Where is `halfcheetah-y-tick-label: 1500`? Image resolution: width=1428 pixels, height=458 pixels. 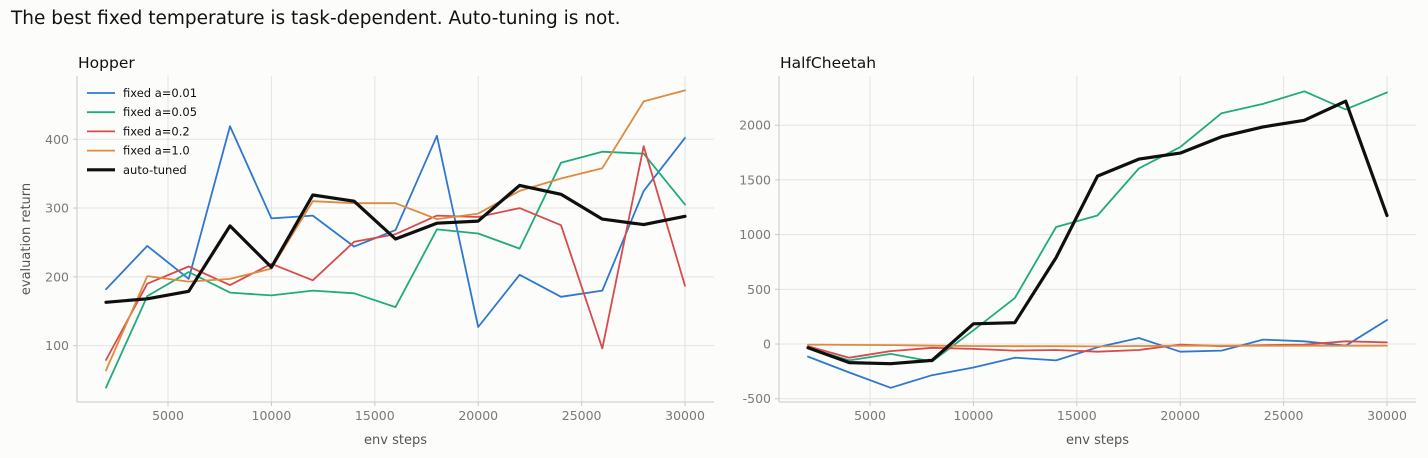
halfcheetah-y-tick-label: 1500 is located at coordinates (755, 179).